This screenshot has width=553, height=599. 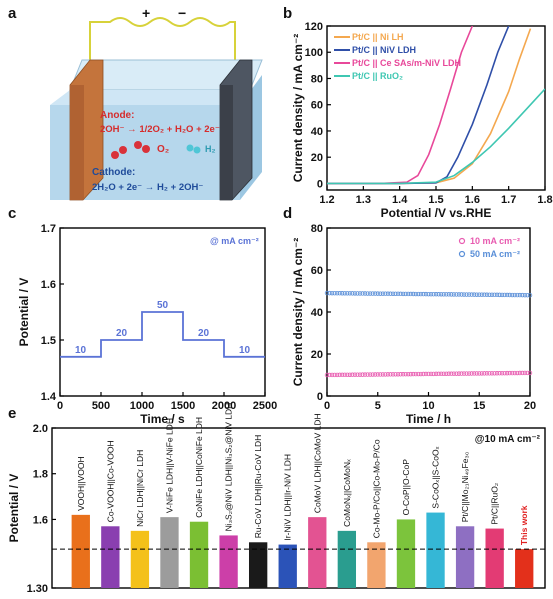 I want to click on anode-equation: 2OH⁻ → 1/2O₂ + H₂O + 2e⁻, so click(x=160, y=129).